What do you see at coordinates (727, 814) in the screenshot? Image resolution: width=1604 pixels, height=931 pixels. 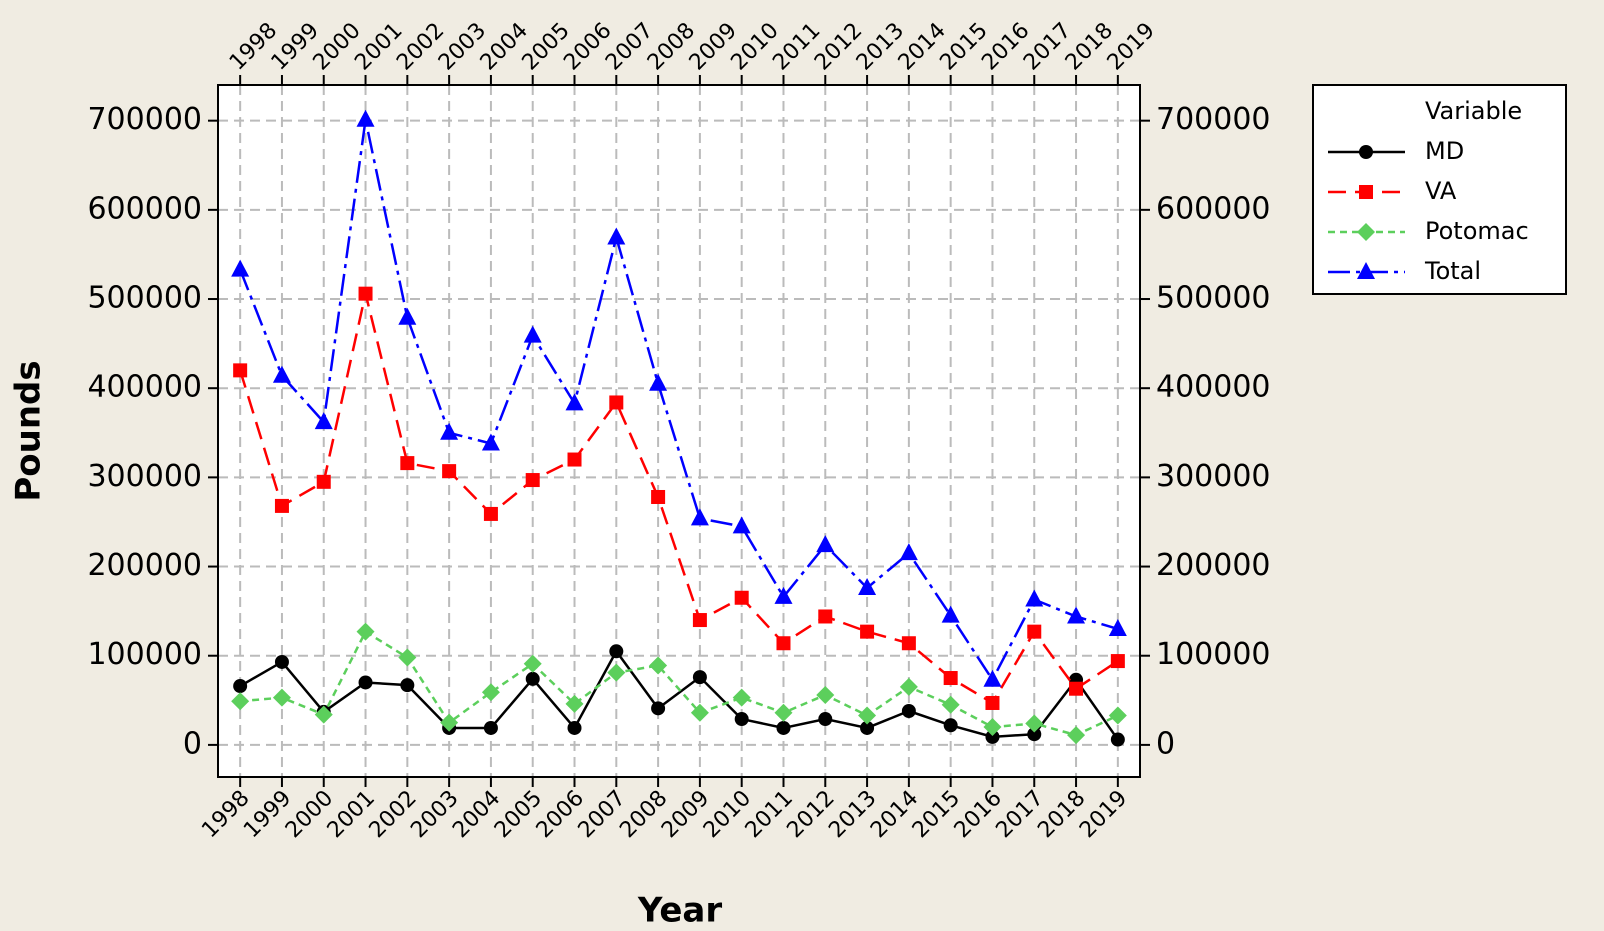 I see `x-tick-label: 2010` at bounding box center [727, 814].